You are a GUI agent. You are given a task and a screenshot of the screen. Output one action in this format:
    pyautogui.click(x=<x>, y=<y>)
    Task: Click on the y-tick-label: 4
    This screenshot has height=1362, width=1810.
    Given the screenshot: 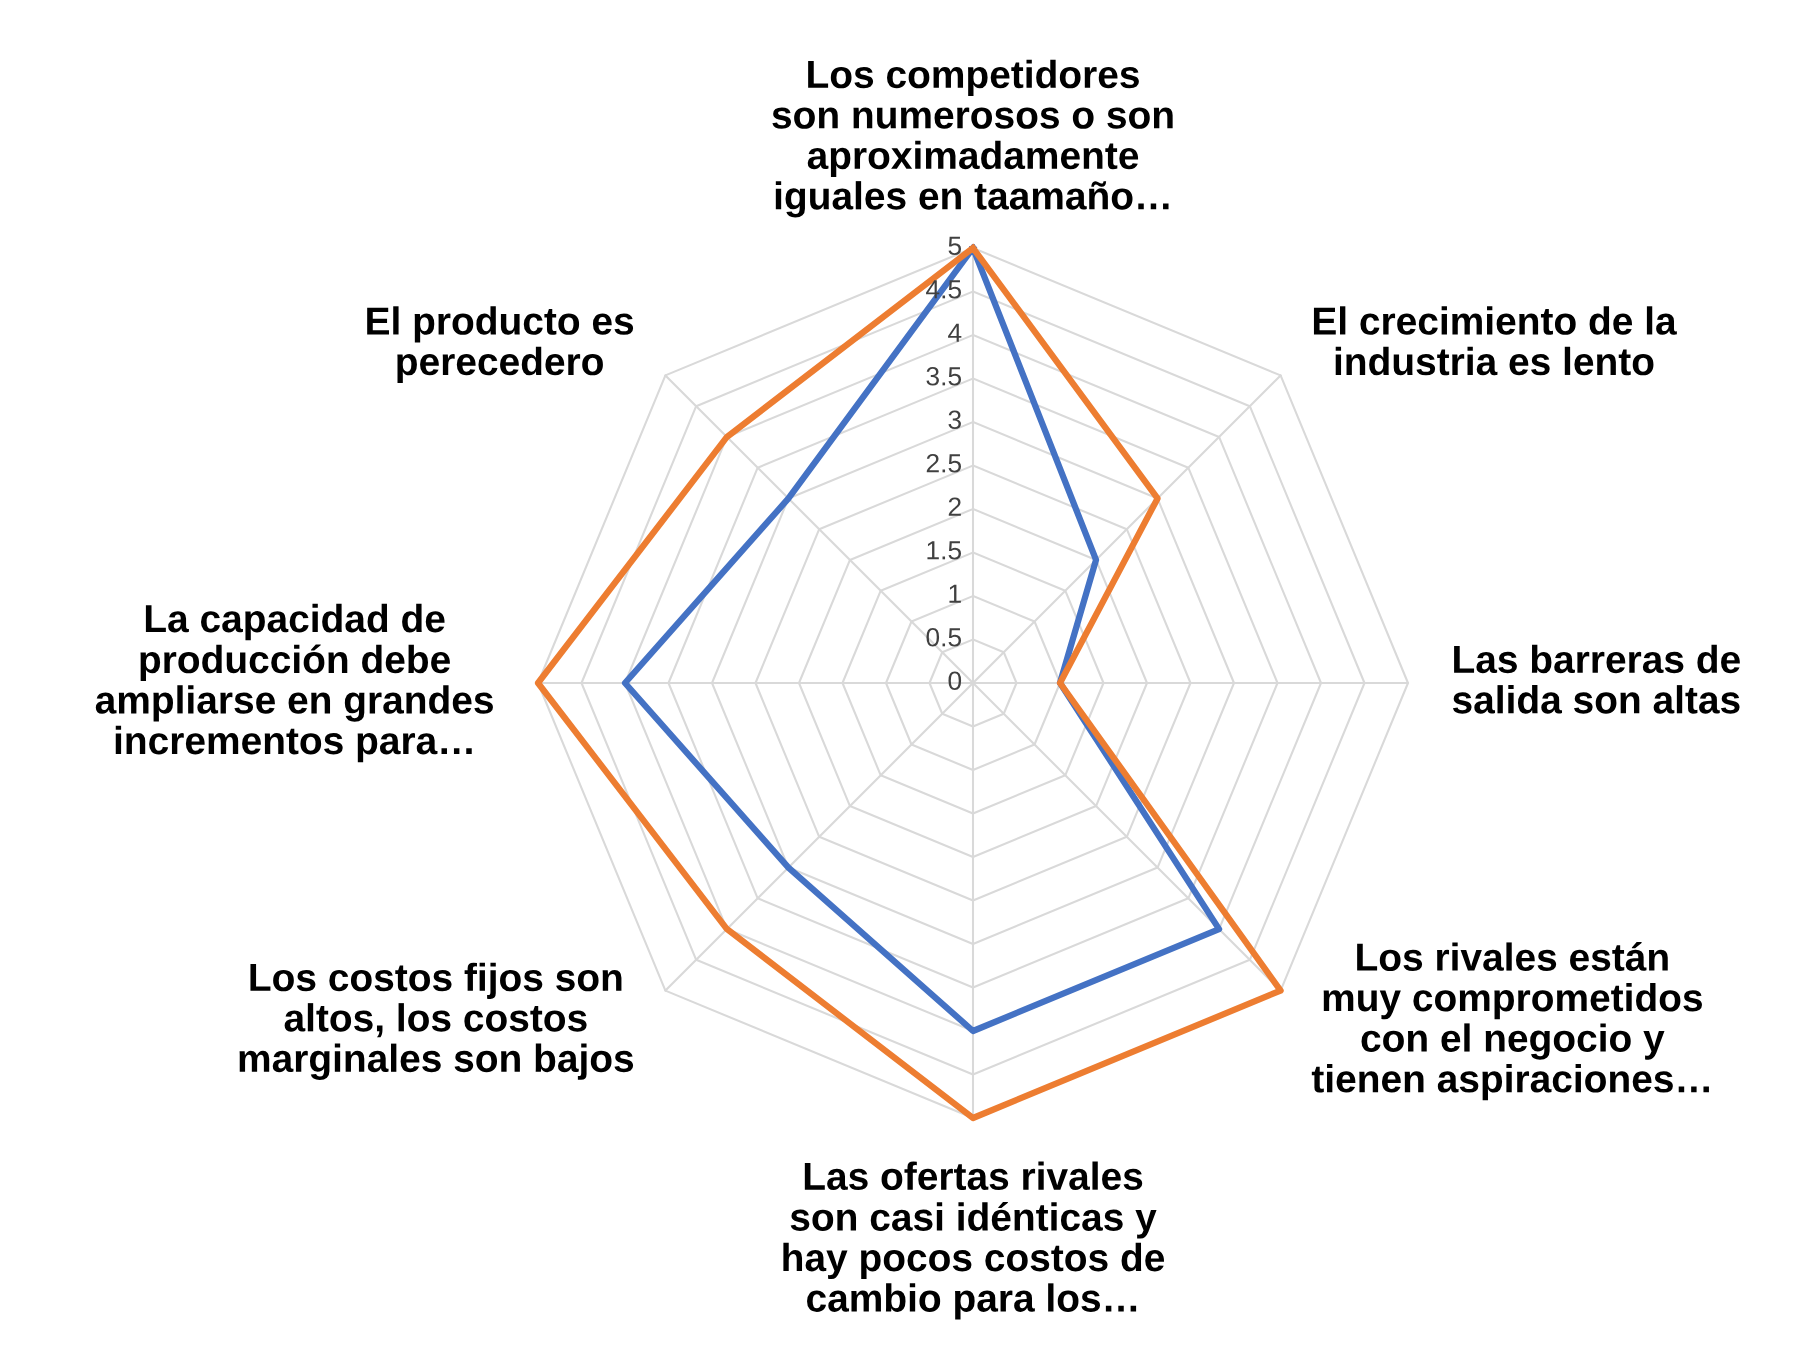 What is the action you would take?
    pyautogui.click(x=955, y=332)
    